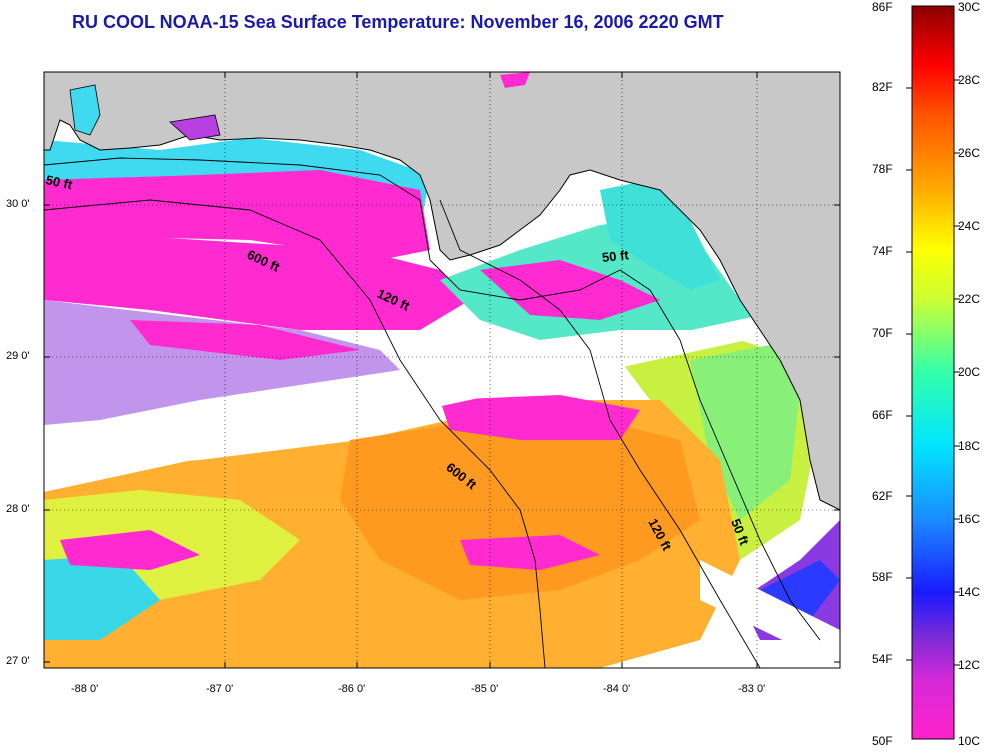  I want to click on colorbar-c-label: 18C, so click(969, 446).